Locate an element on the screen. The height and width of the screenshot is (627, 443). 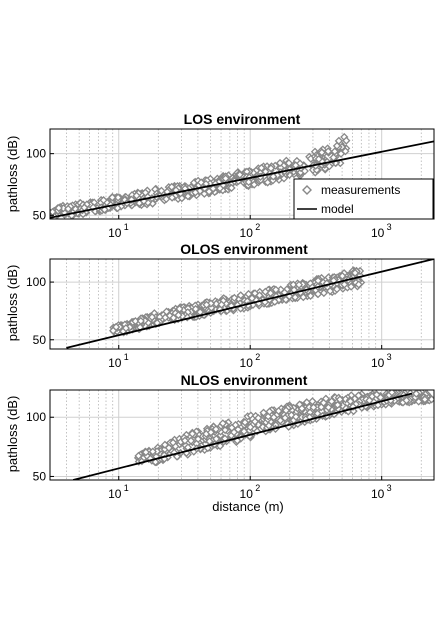
chart-title-los: LOS environment is located at coordinates (242, 119).